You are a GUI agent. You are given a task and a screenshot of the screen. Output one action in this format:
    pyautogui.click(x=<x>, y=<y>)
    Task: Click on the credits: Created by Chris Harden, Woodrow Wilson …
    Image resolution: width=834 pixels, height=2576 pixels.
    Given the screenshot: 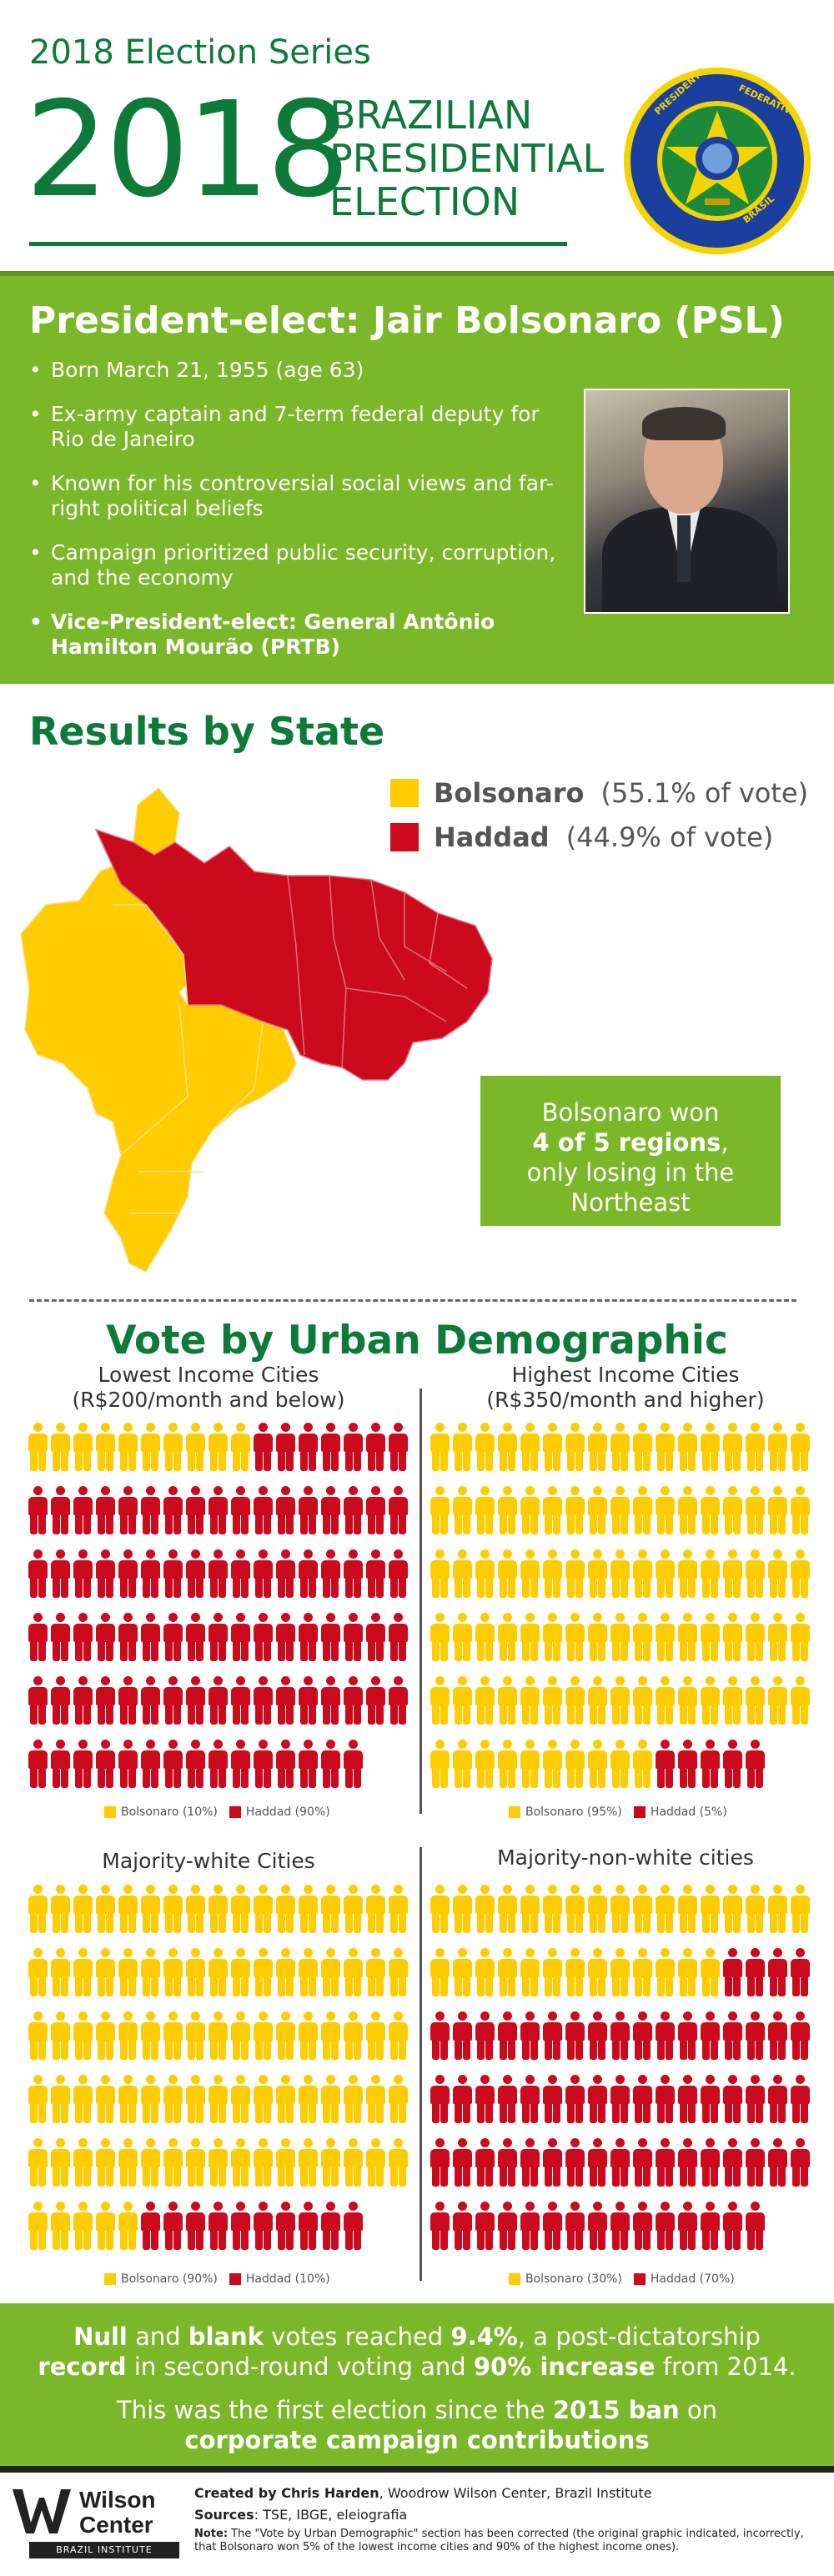 What is the action you would take?
    pyautogui.click(x=511, y=2518)
    